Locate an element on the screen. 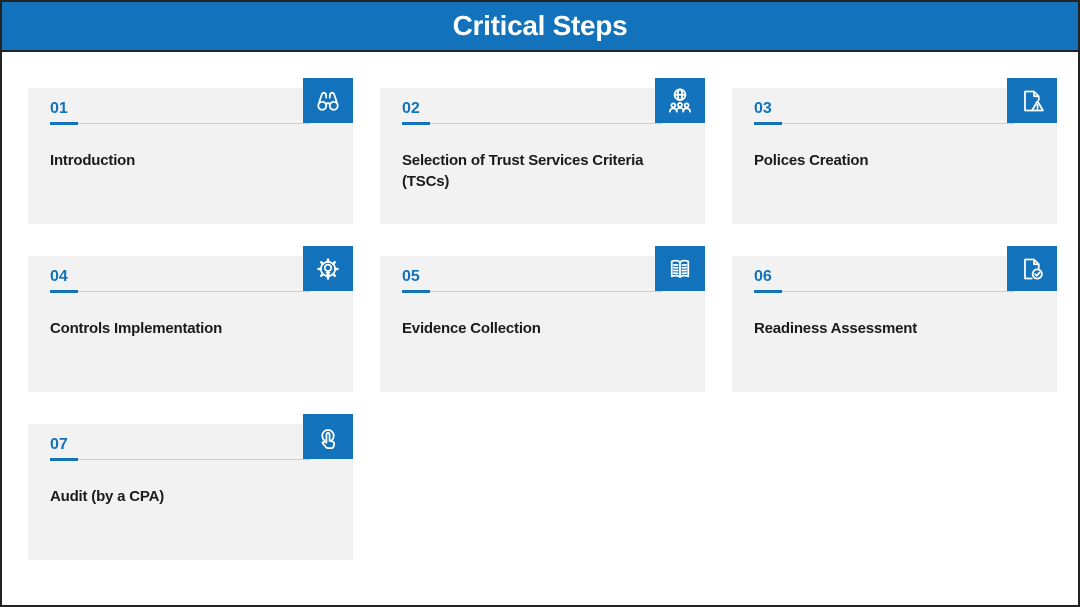  document-warning-icon is located at coordinates (1032, 100).